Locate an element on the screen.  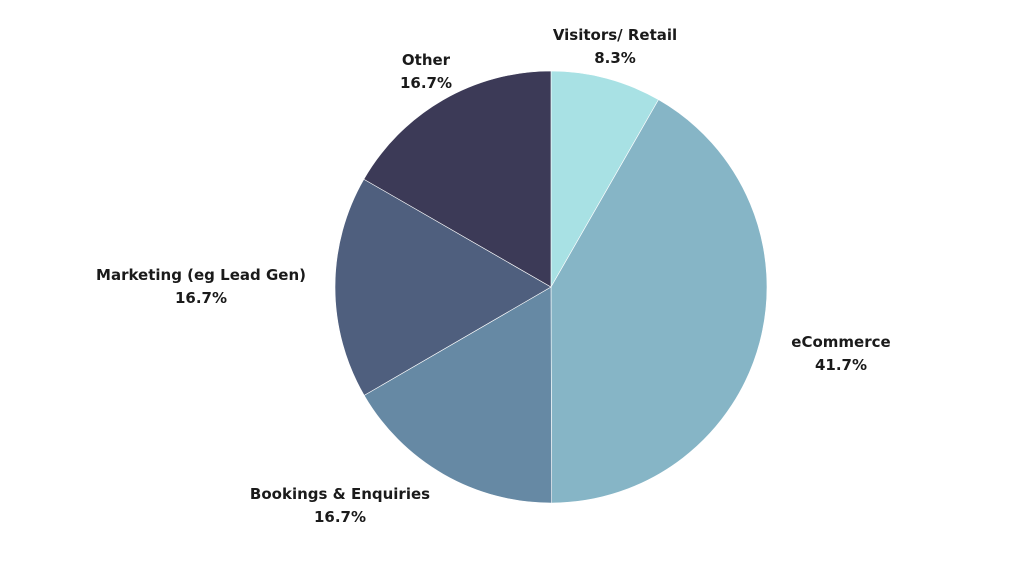
slice-value-marketing-eg-lead-gen: 16.7% is located at coordinates (201, 298).